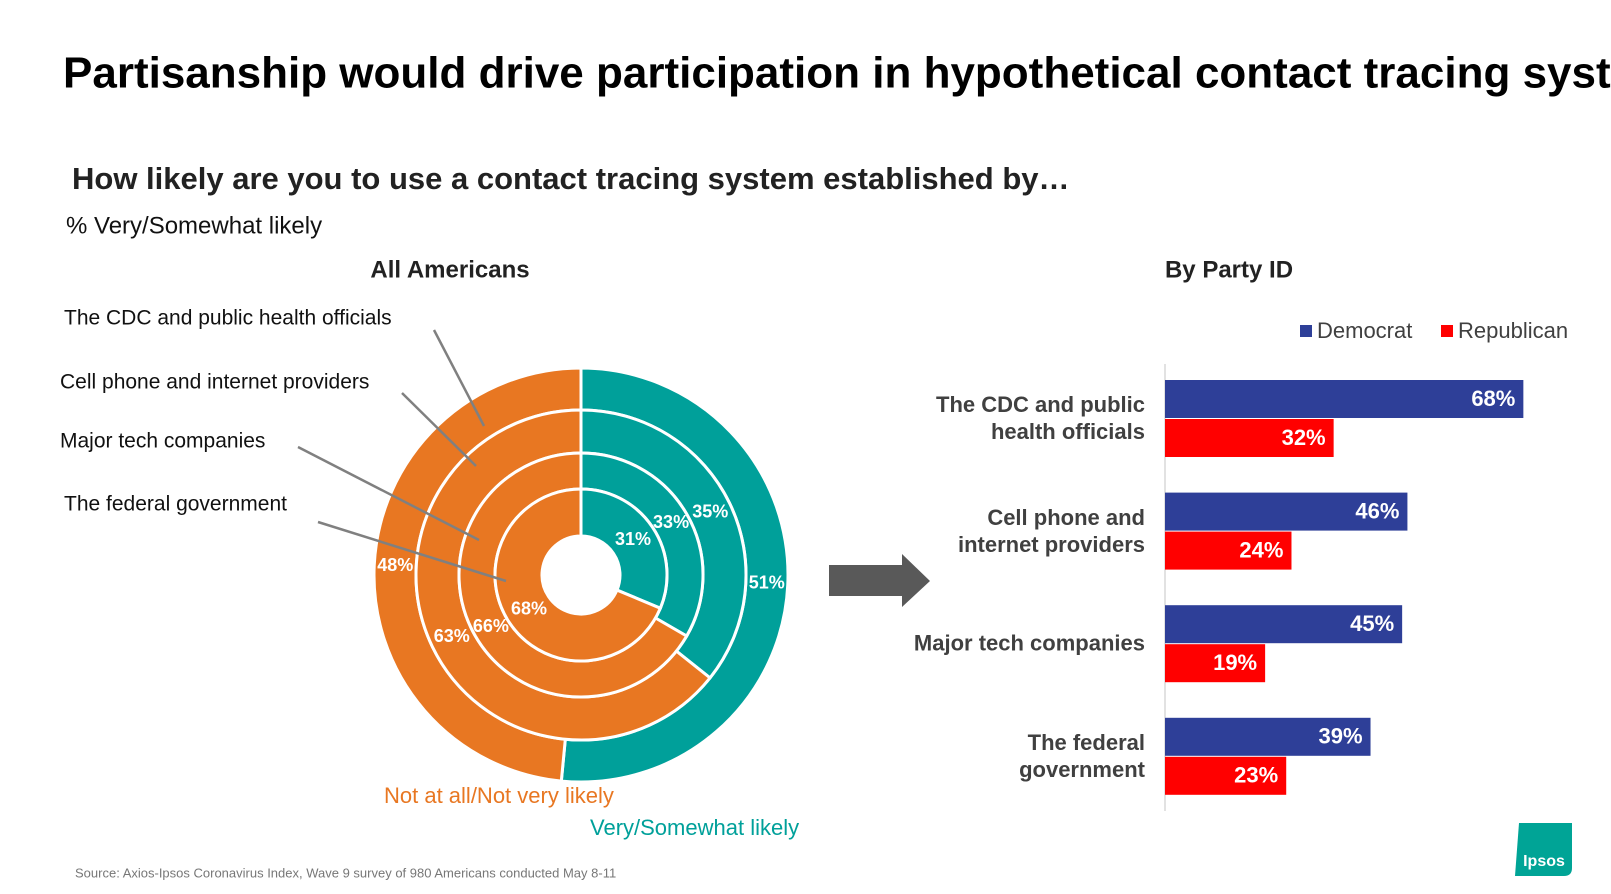 Image resolution: width=1611 pixels, height=894 pixels. Describe the element at coordinates (879, 580) in the screenshot. I see `arrow` at that location.